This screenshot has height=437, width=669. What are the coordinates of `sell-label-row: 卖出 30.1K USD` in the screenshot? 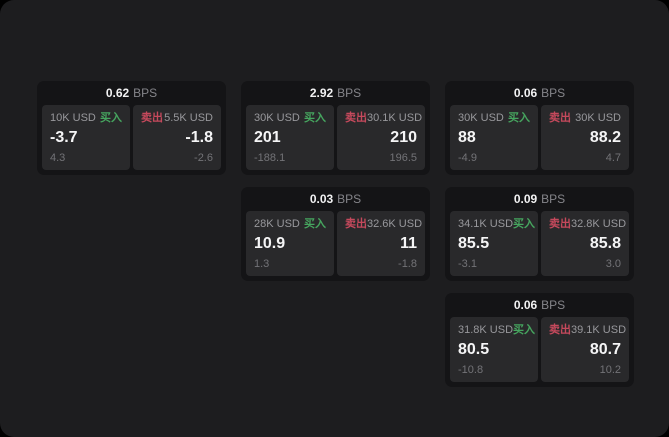 It's located at (383, 118).